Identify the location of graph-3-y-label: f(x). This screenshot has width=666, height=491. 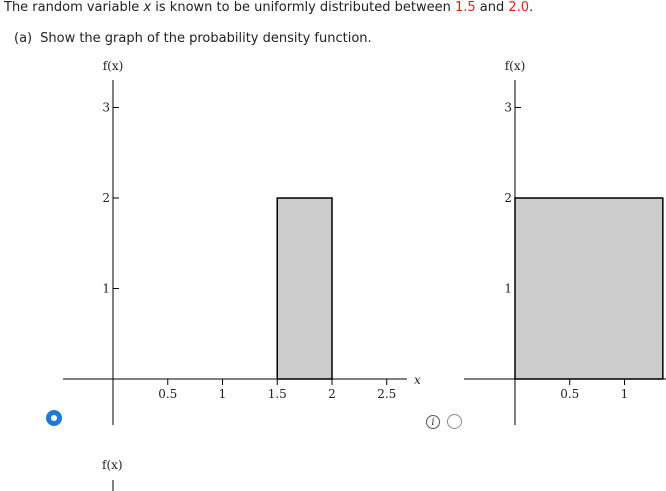
(112, 465).